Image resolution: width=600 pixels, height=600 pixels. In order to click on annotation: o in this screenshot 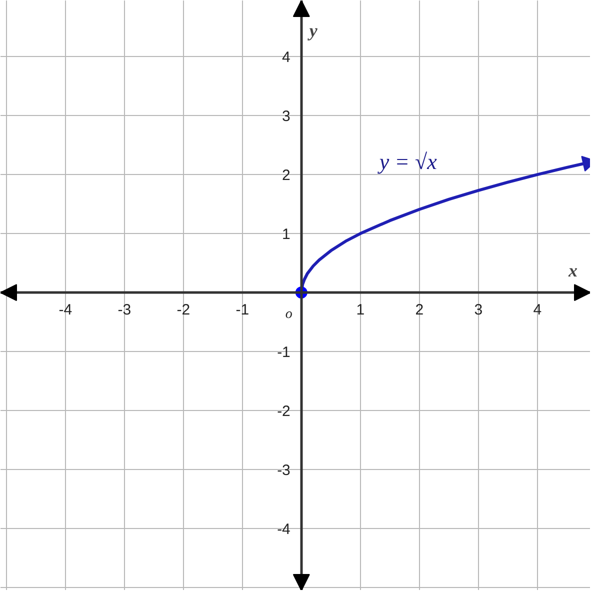, I will do `click(288, 314)`.